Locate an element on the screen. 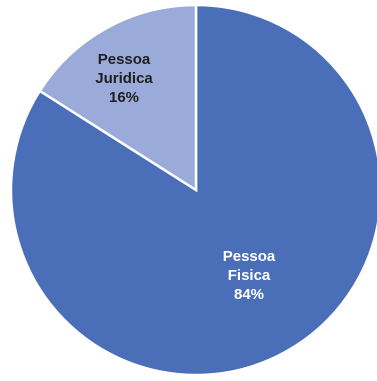 This screenshot has width=377, height=381. slice-label-line: Fisica is located at coordinates (249, 275).